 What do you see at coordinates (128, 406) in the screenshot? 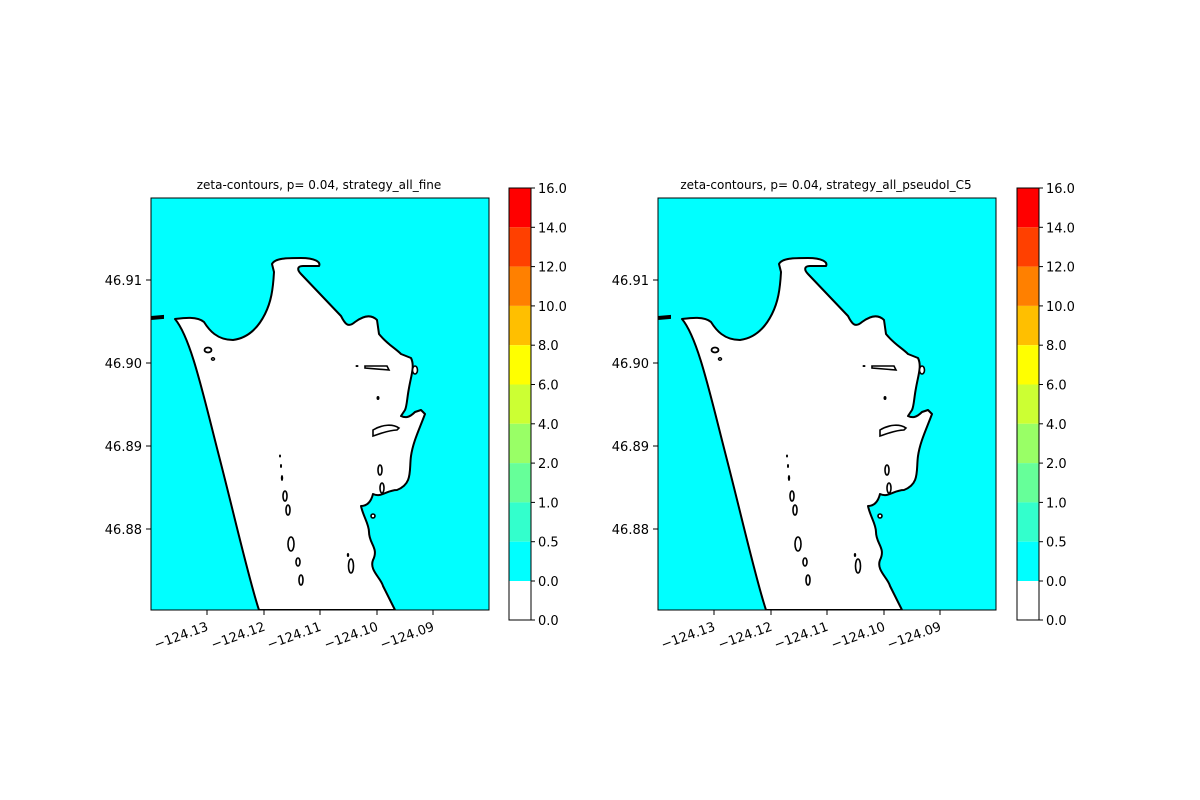
I see `y-axis-1: 46.91 46.90 46.89 46.88` at bounding box center [128, 406].